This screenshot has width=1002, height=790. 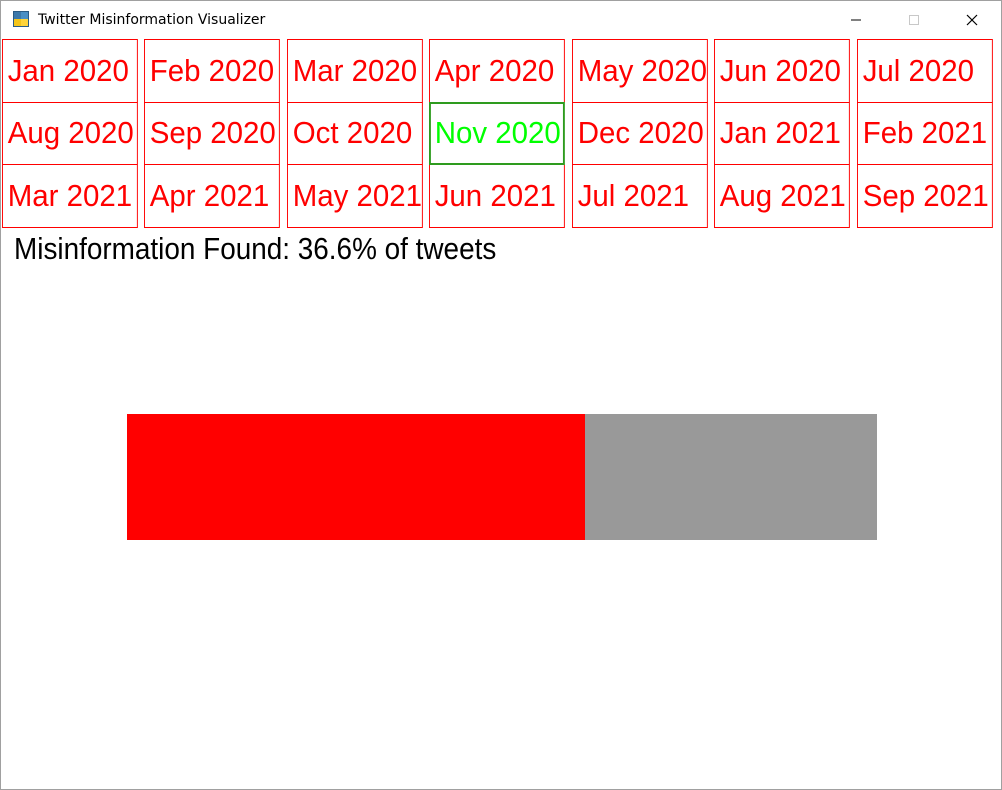 I want to click on misinformation-bar-track, so click(x=502, y=477).